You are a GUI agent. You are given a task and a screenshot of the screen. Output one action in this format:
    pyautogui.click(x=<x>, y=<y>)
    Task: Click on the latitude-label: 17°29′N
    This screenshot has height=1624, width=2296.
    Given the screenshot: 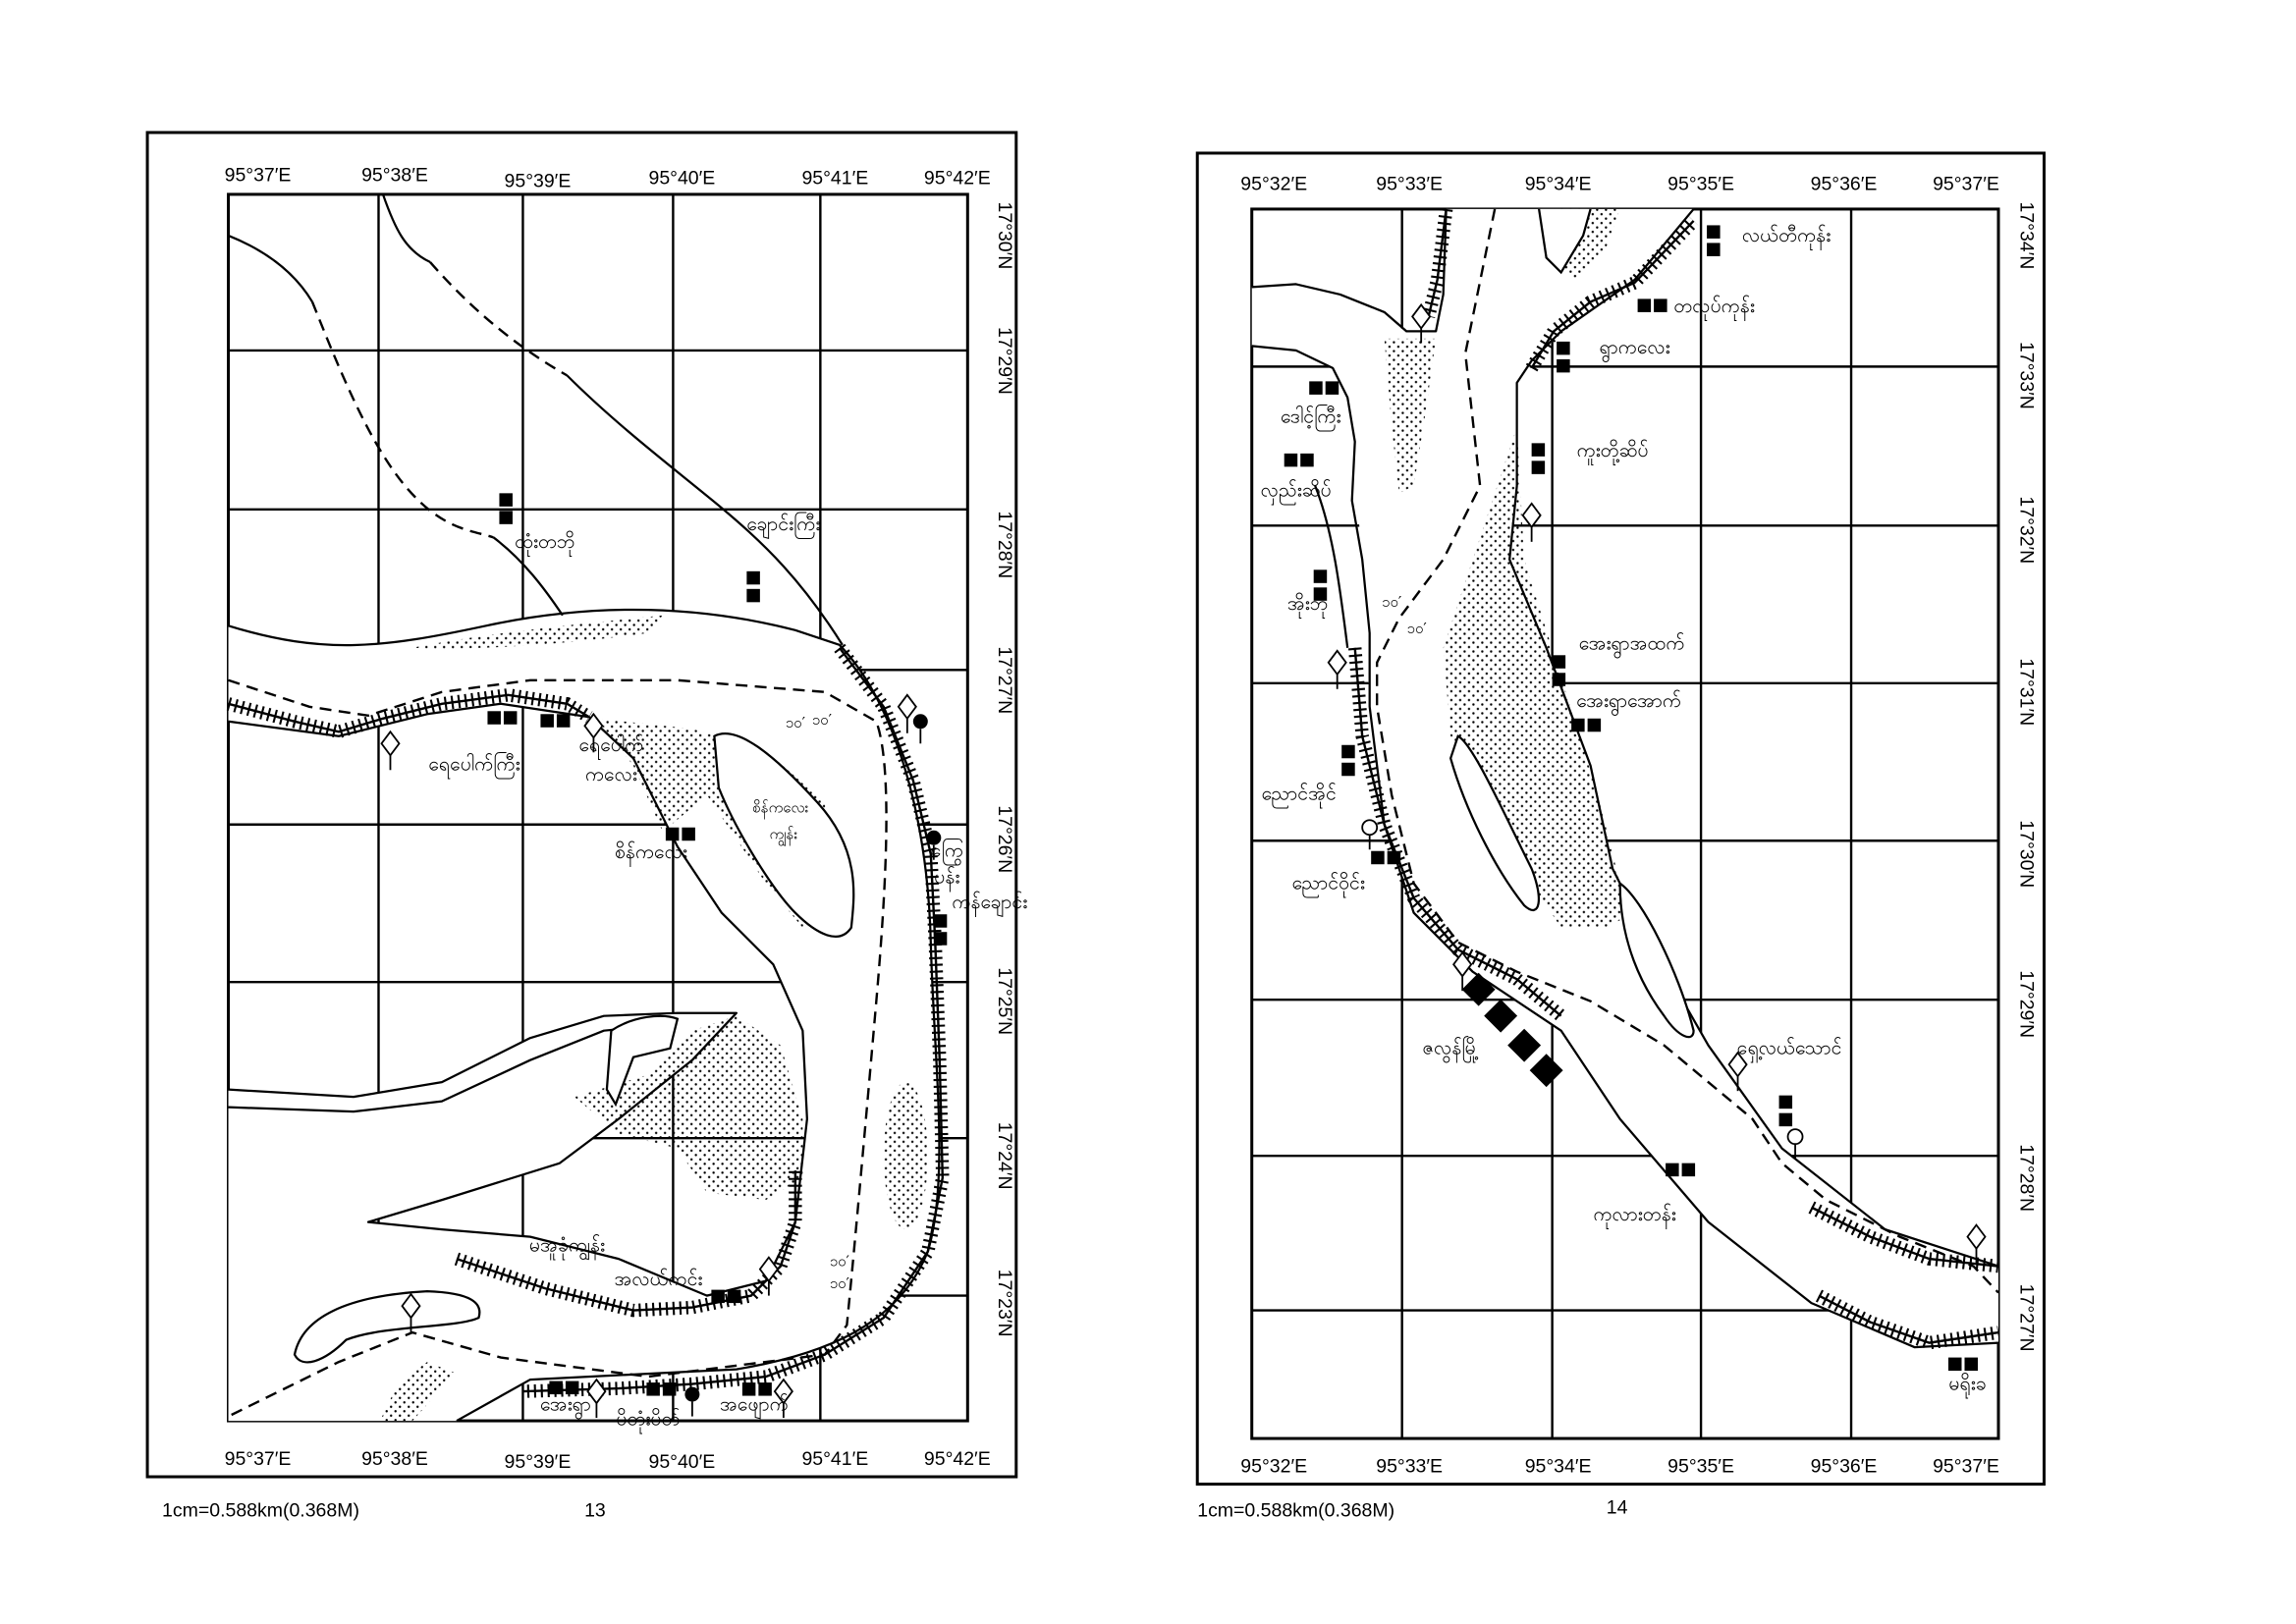 What is the action you would take?
    pyautogui.click(x=2026, y=1004)
    